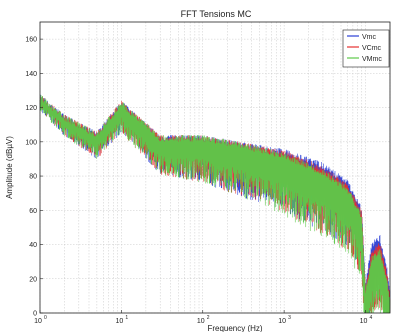 This screenshot has width=393, height=332. I want to click on x-tick-exponent: 0, so click(45, 318).